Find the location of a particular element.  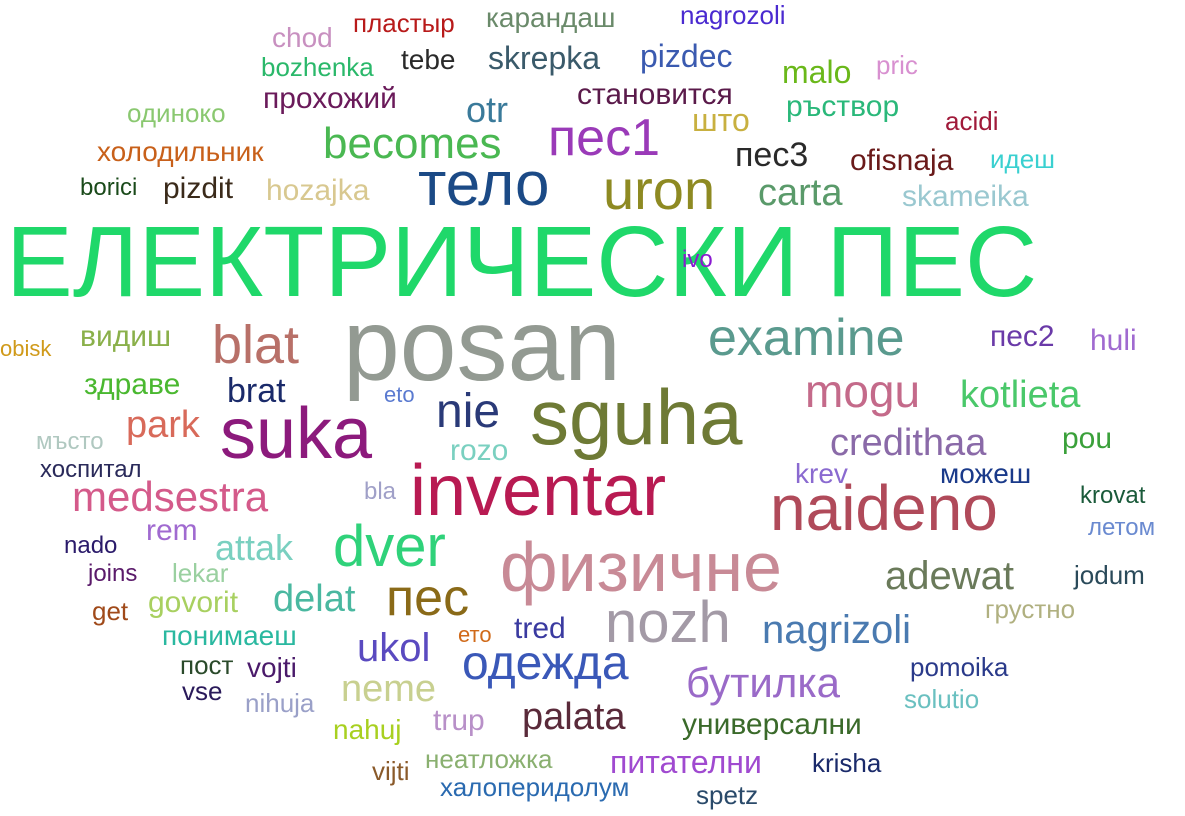

word-prohozhij: прохожий is located at coordinates (330, 98).